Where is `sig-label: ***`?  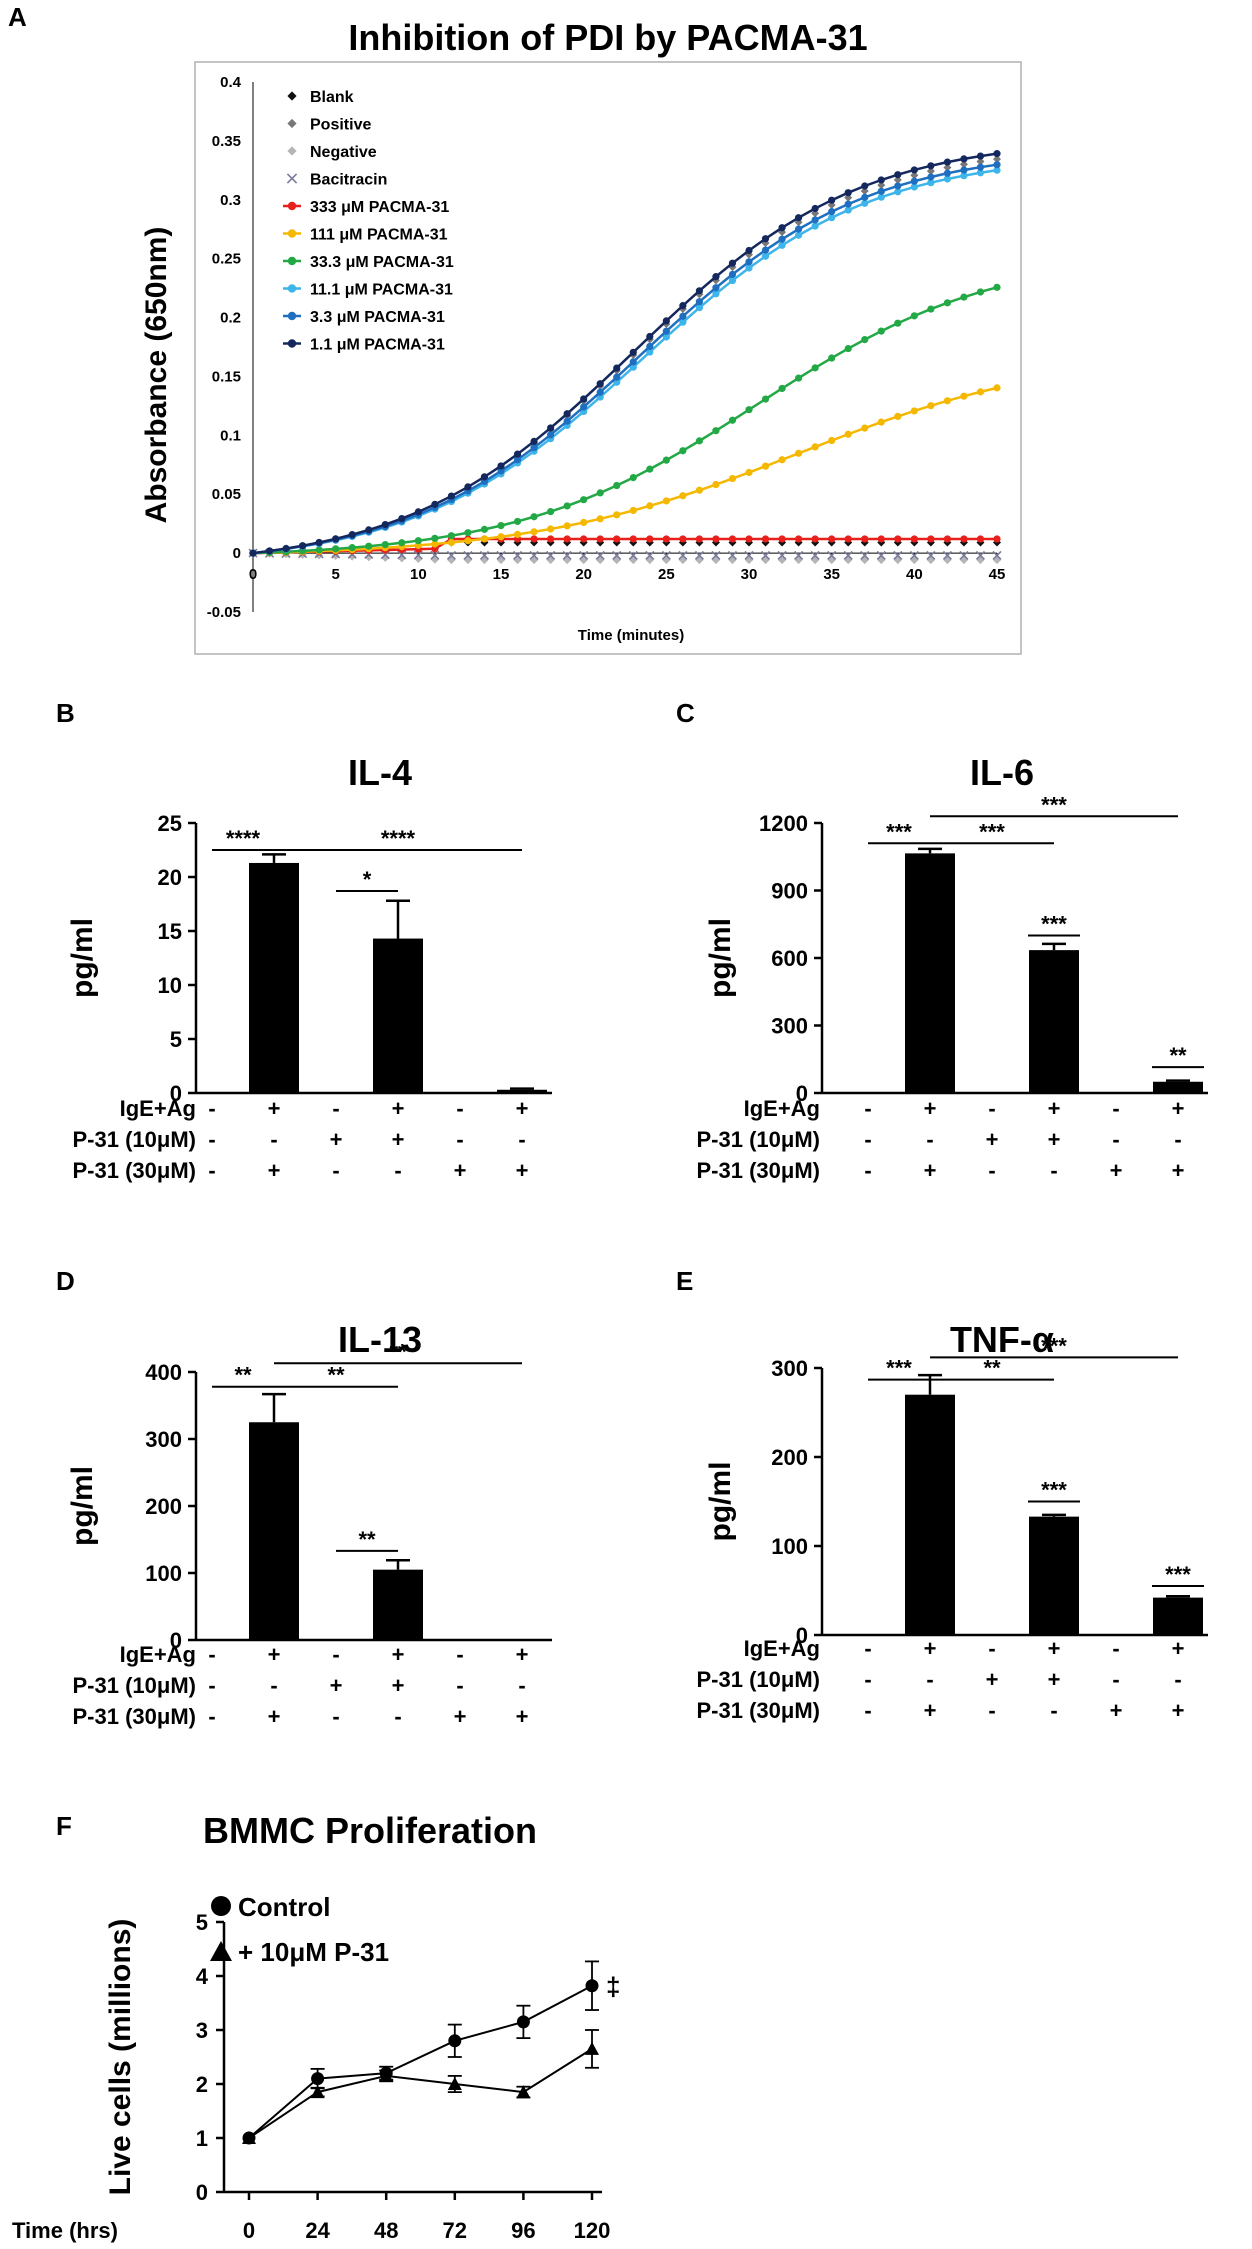
sig-label: *** is located at coordinates (1054, 1490).